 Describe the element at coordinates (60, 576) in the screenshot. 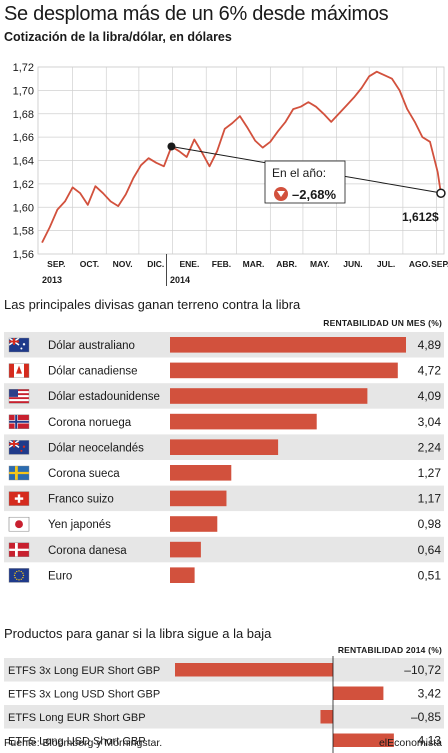

I see `currency-label: Euro` at that location.